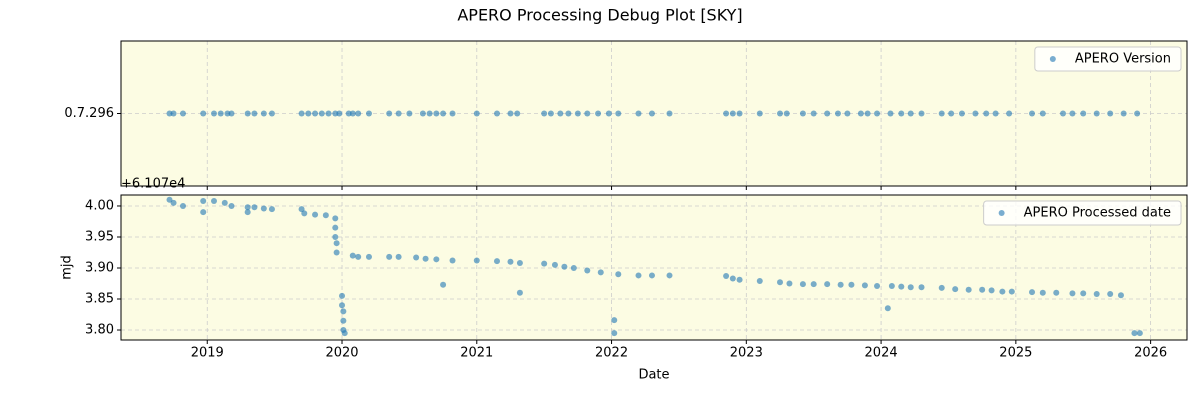  I want to click on legend: APERO Processed date, so click(1082, 213).